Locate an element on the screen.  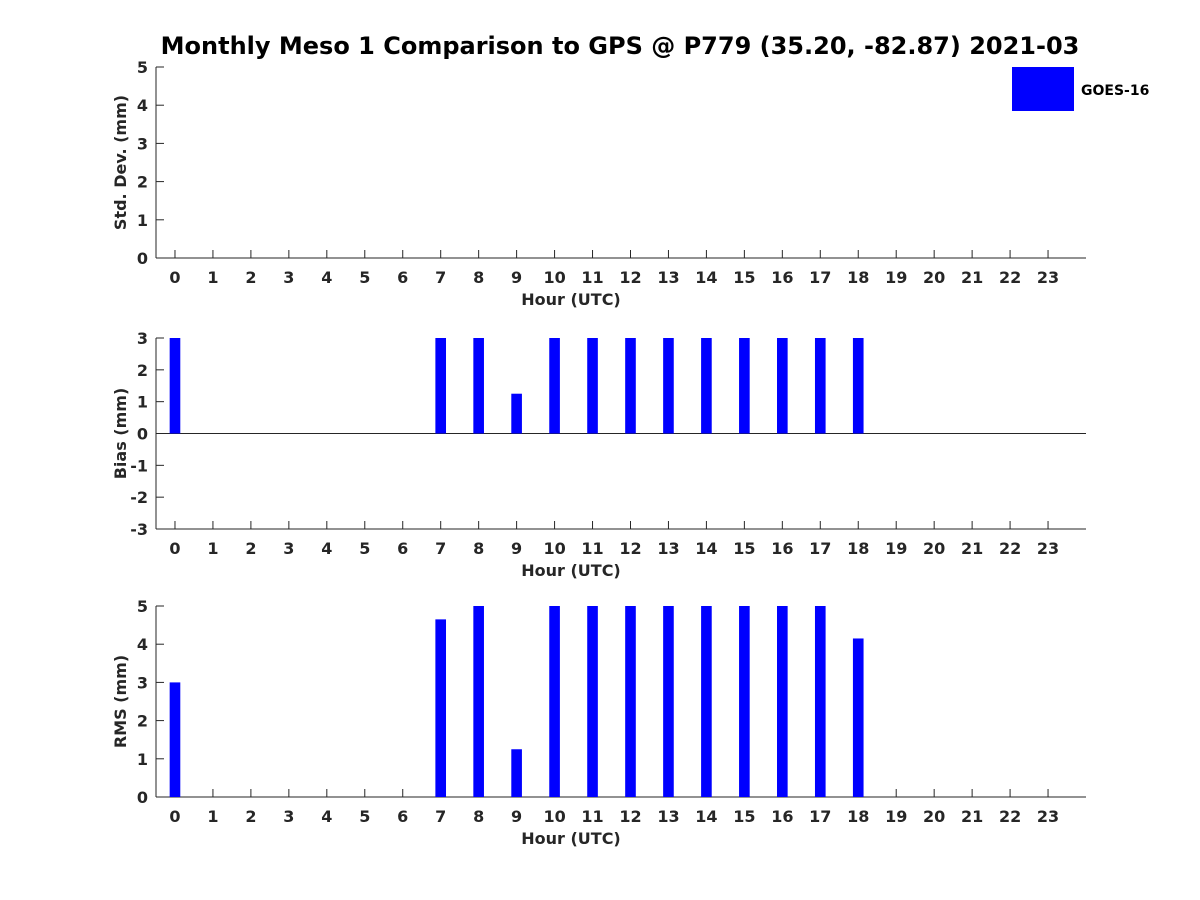
y-axis-label: Std. Dev. (mm) is located at coordinates (120, 162).